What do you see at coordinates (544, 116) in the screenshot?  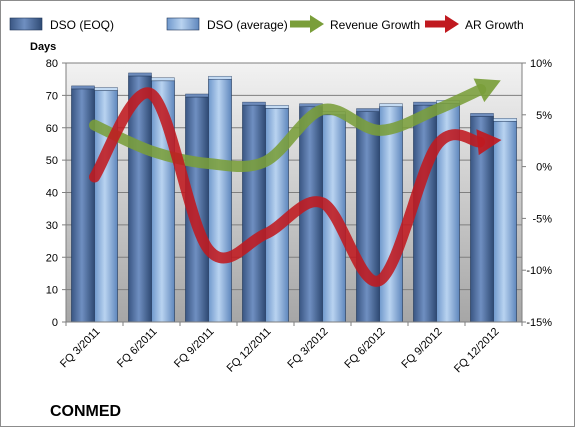 I see `y2-tick-label: 5%` at bounding box center [544, 116].